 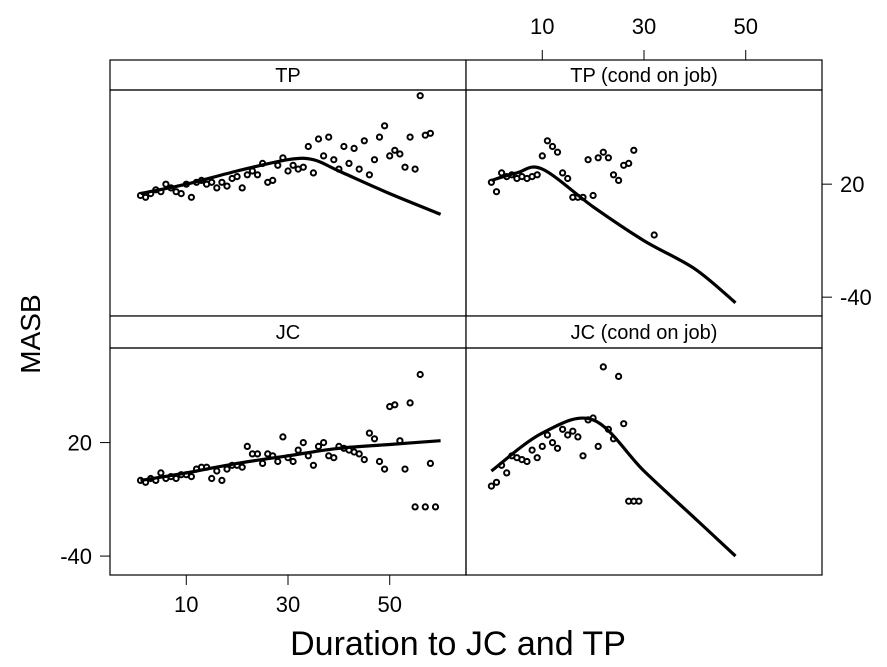 I want to click on smooth-curve-tp, so click(x=291, y=186).